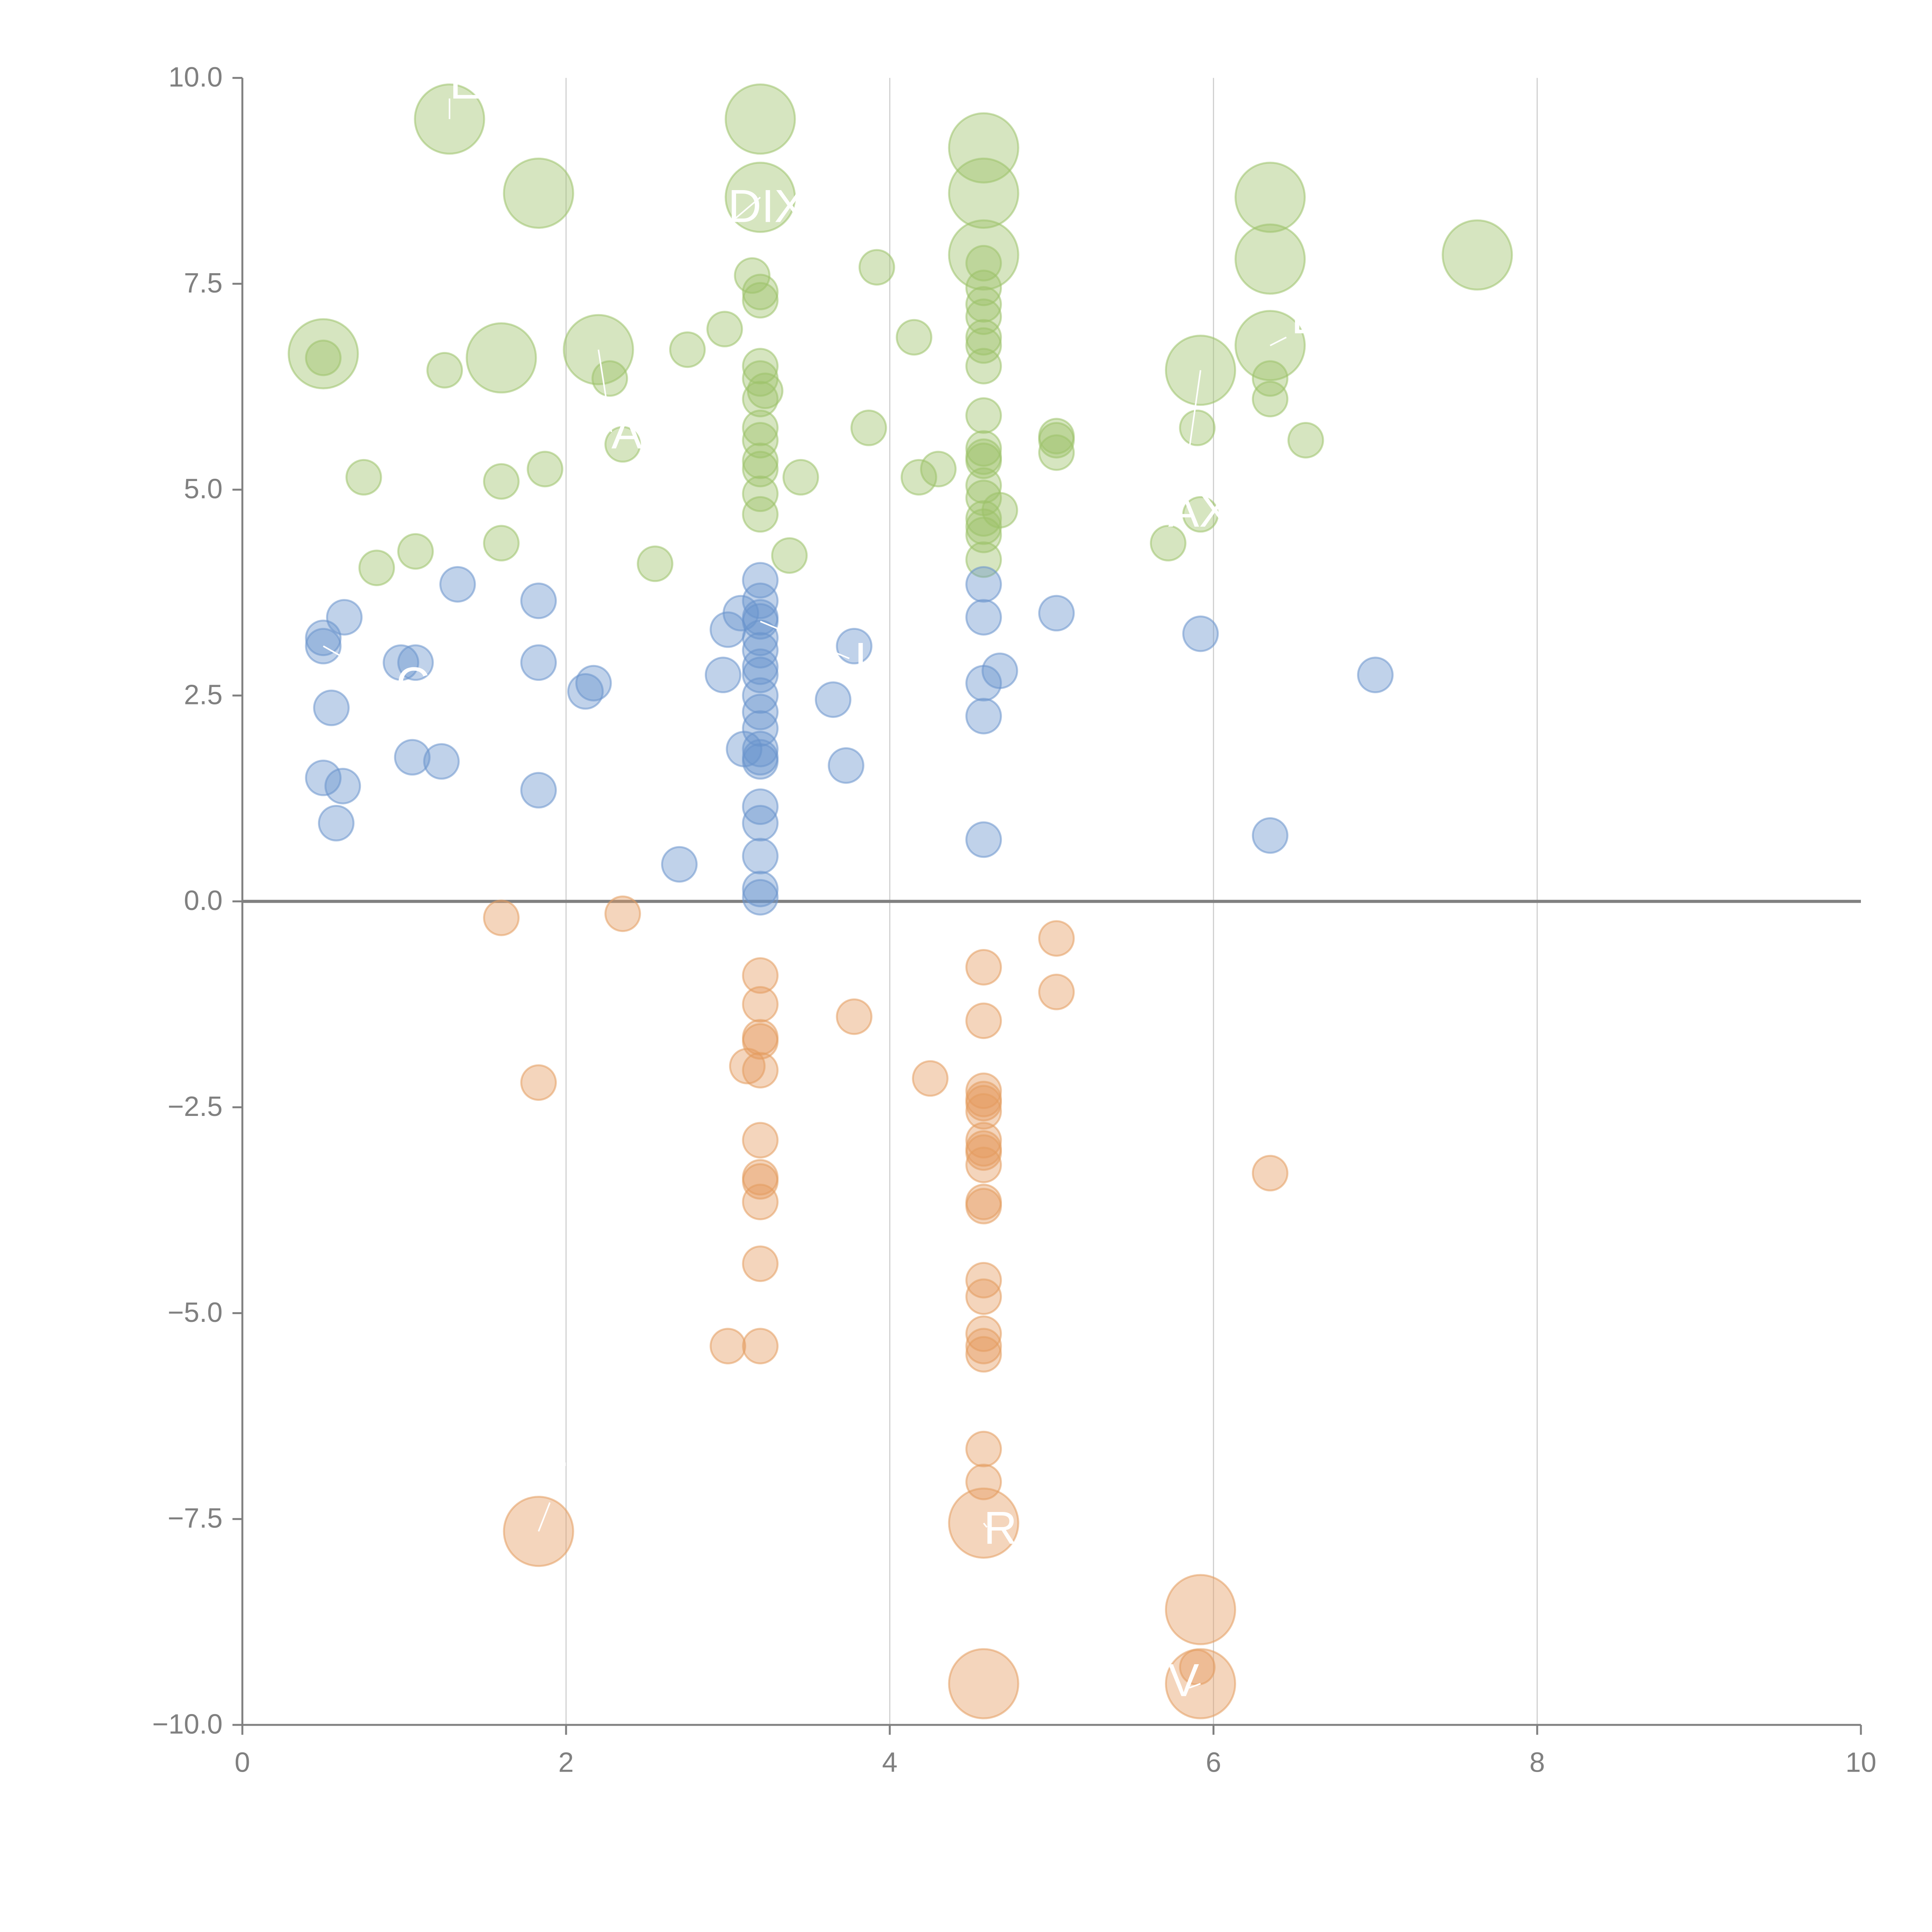 The width and height of the screenshot is (1932, 1932). What do you see at coordinates (1000, 1528) in the screenshot?
I see `bubble-label: R` at bounding box center [1000, 1528].